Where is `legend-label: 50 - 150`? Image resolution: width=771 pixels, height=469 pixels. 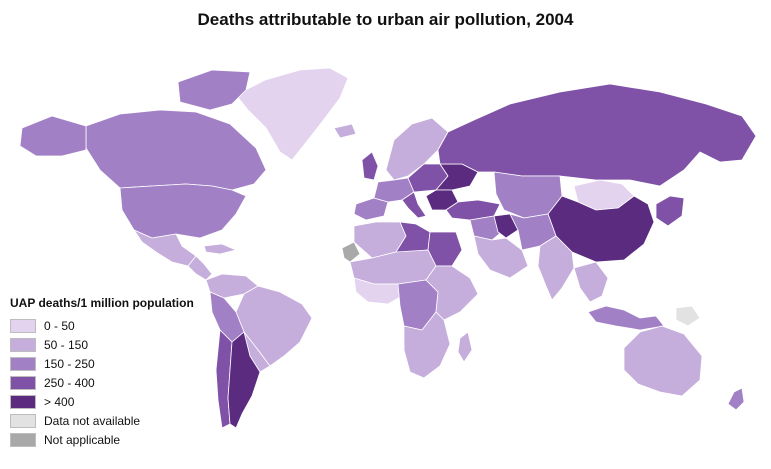 legend-label: 50 - 150 is located at coordinates (66, 344).